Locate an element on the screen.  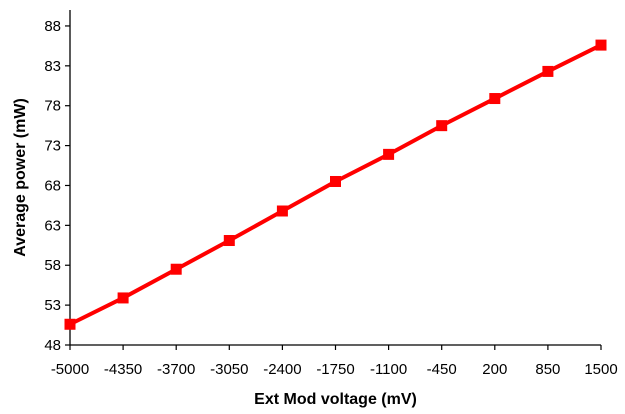
x-tick-label: -1100 is located at coordinates (388, 369).